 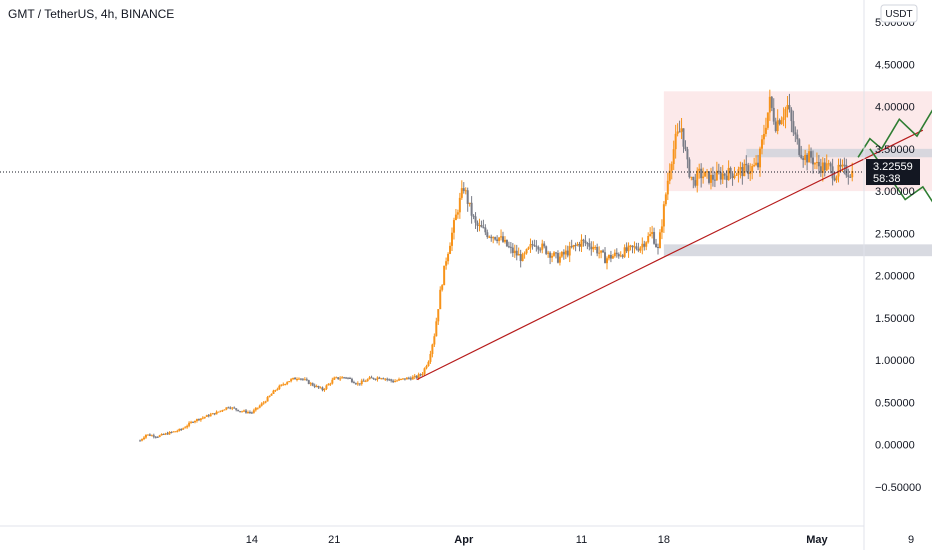 I want to click on currency-button: USDT, so click(x=899, y=13).